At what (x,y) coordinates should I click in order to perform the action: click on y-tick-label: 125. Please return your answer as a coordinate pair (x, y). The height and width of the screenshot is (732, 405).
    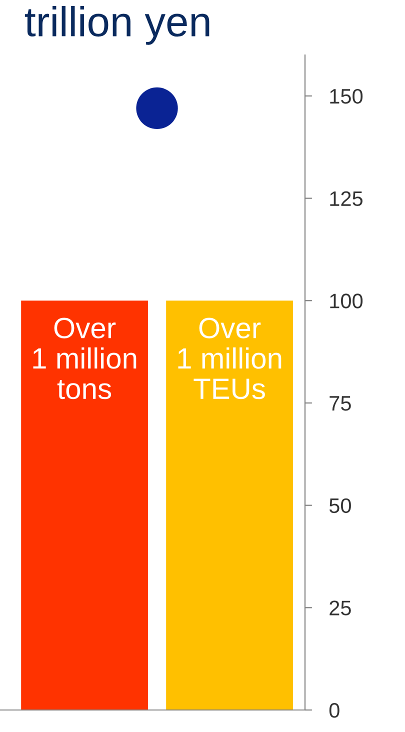
    Looking at the image, I should click on (346, 198).